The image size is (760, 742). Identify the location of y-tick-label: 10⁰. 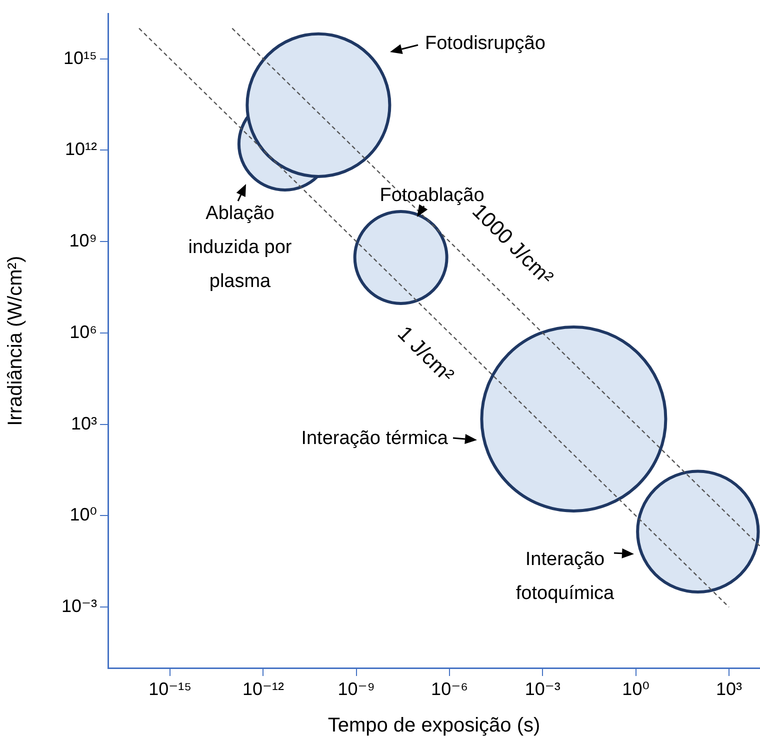
(83, 514).